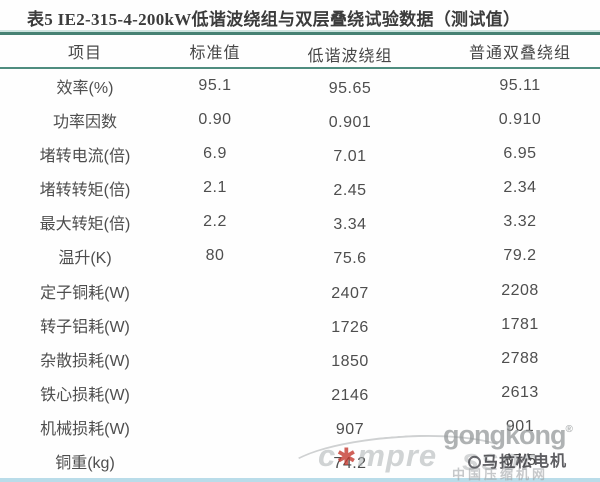 This screenshot has width=600, height=482. What do you see at coordinates (85, 191) in the screenshot?
I see `row-label: 堵转转矩(倍)` at bounding box center [85, 191].